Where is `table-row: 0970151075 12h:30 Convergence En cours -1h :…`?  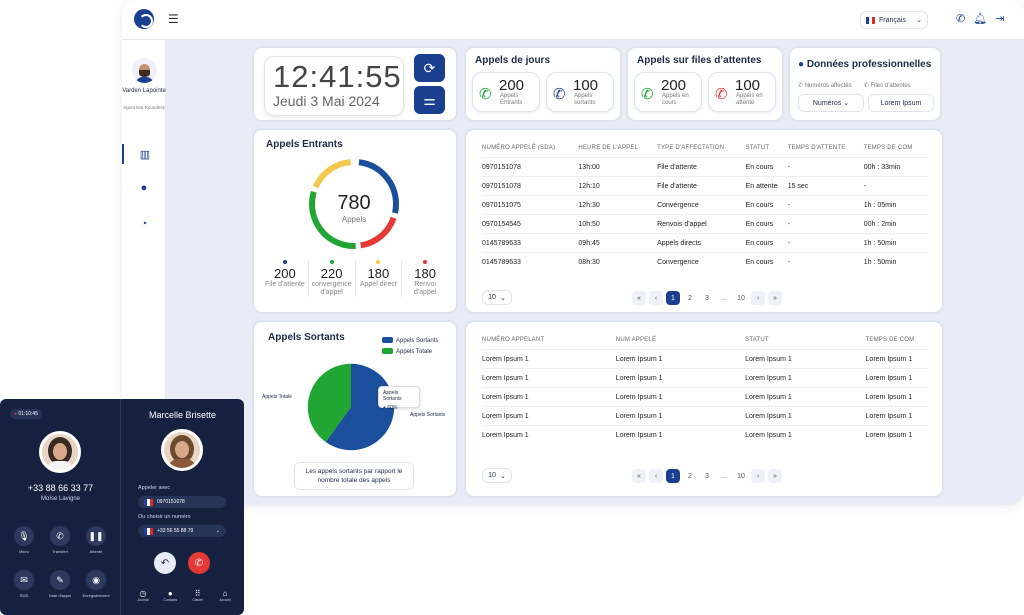
table-row: 0970151075 12h:30 Convergence En cours -1h :… is located at coordinates (705, 205).